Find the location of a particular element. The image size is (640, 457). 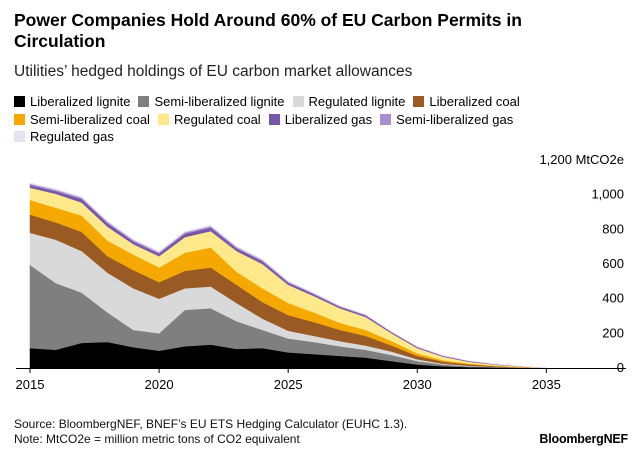

legend-item: Regulated gas is located at coordinates (64, 137).